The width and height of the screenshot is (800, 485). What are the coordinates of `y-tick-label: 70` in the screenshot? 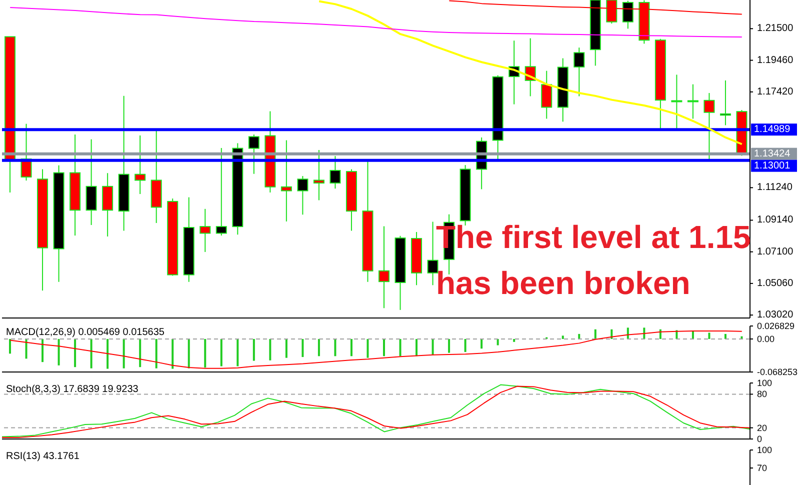 It's located at (762, 468).